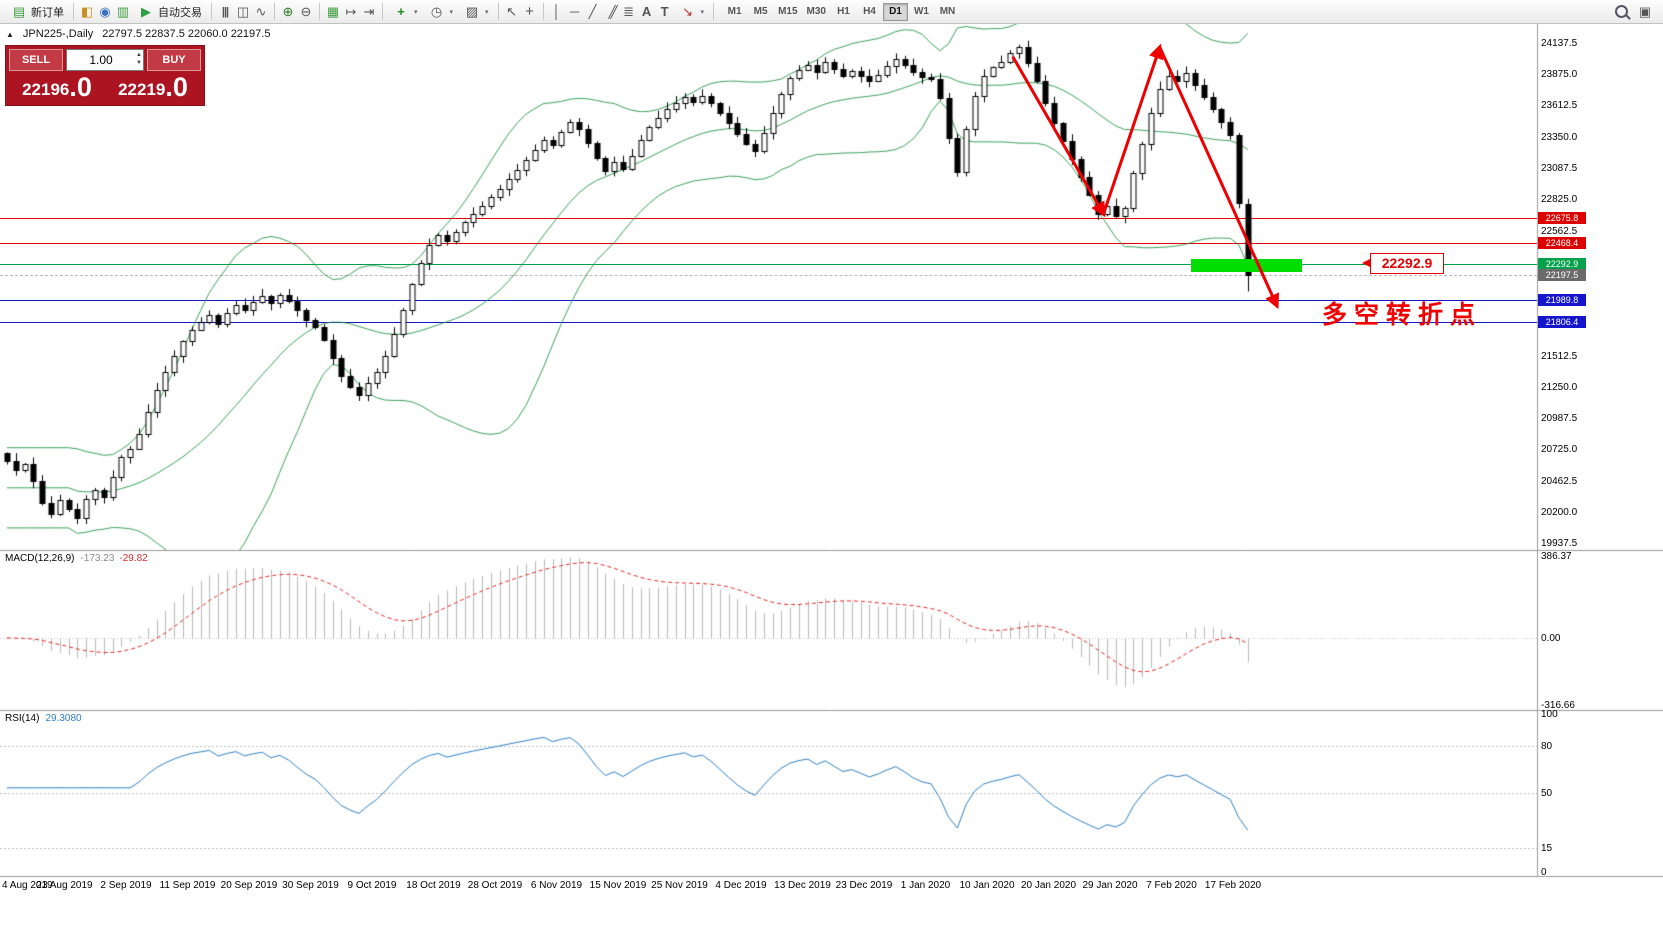  What do you see at coordinates (495, 885) in the screenshot?
I see `date-label: 28 Oct 2019` at bounding box center [495, 885].